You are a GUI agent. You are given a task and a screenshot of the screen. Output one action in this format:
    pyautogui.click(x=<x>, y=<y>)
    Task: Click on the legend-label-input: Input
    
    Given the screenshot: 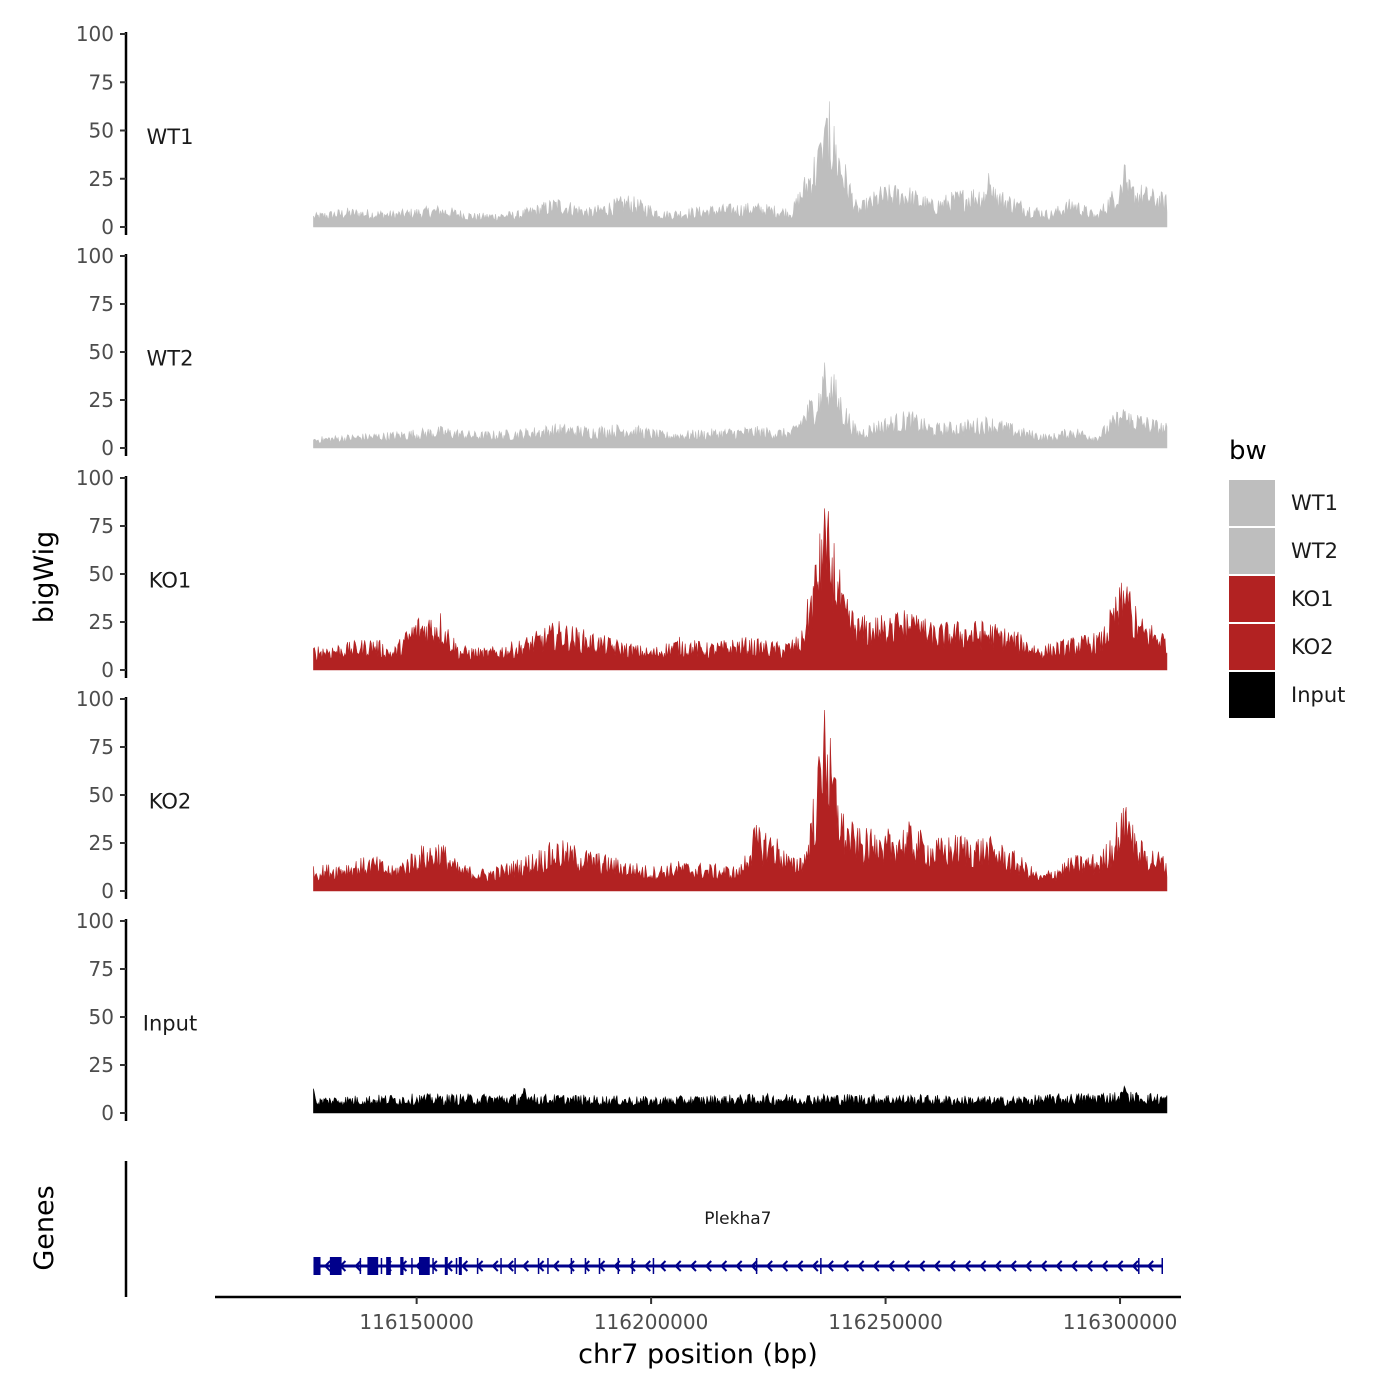 What is the action you would take?
    pyautogui.click(x=1318, y=695)
    